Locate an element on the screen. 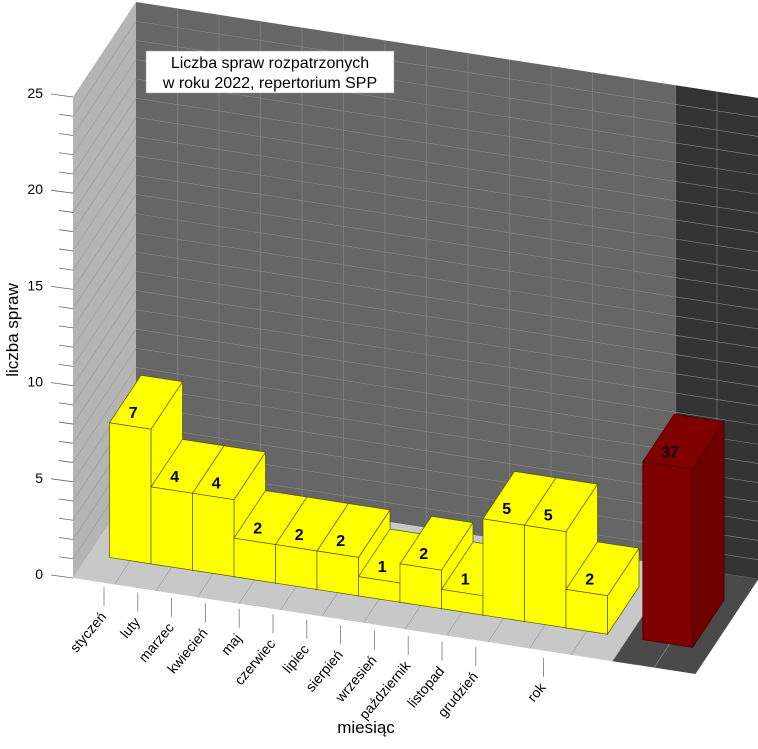  x-tick-label: styczeń is located at coordinates (88, 632).